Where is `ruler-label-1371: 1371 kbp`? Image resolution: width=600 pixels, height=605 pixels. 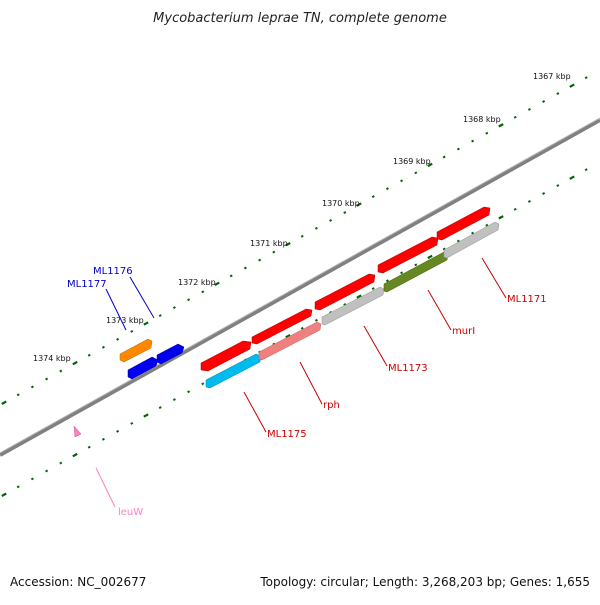
ruler-label-1371: 1371 kbp is located at coordinates (269, 243).